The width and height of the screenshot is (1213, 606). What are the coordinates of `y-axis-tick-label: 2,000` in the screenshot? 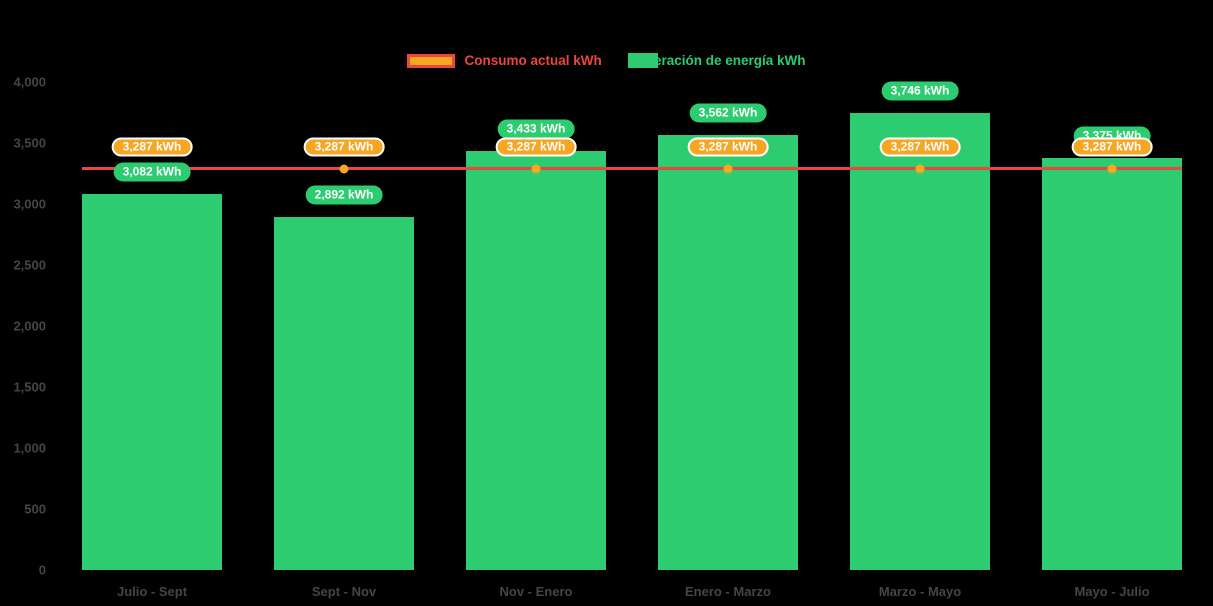 It's located at (29, 326).